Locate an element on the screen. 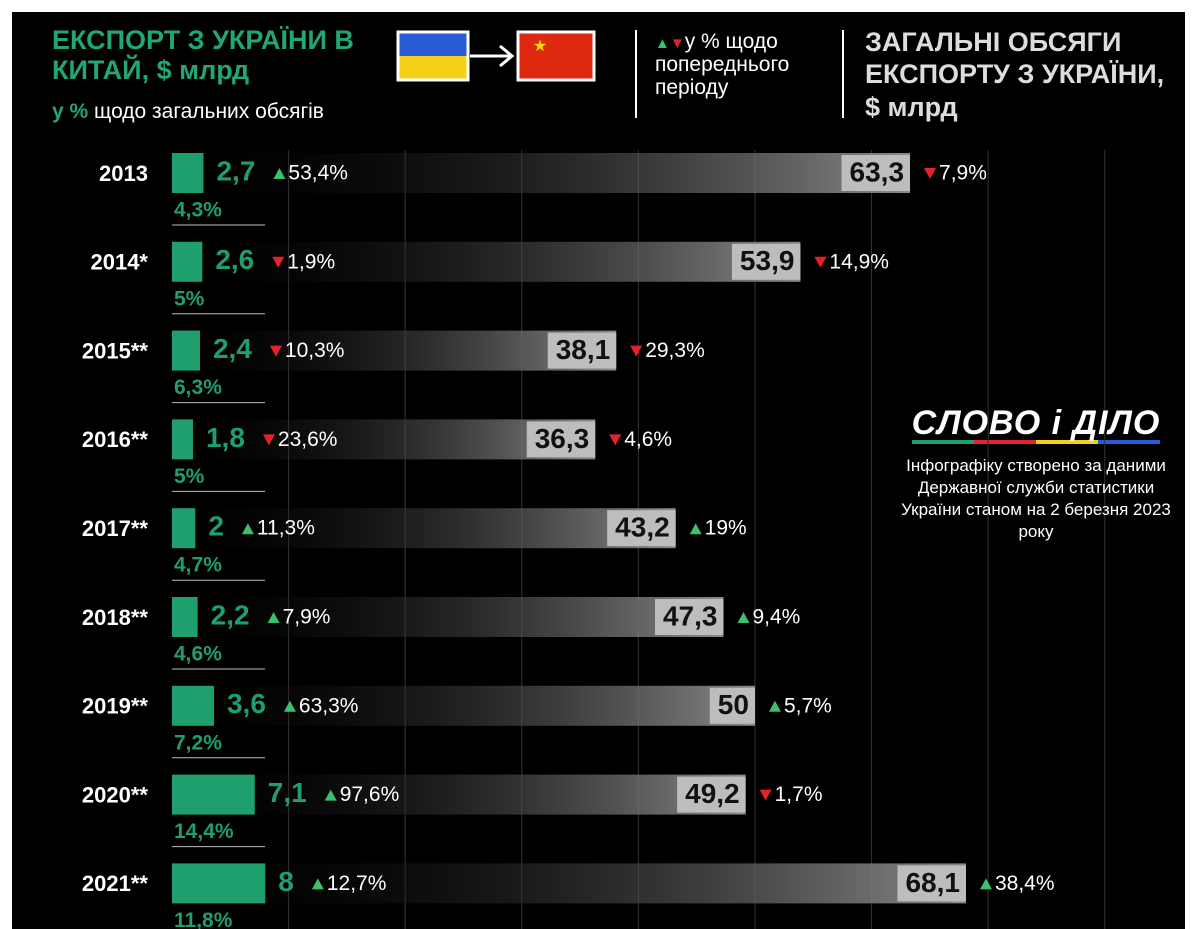 This screenshot has height=929, width=1197. share-label: 5% is located at coordinates (189, 476).